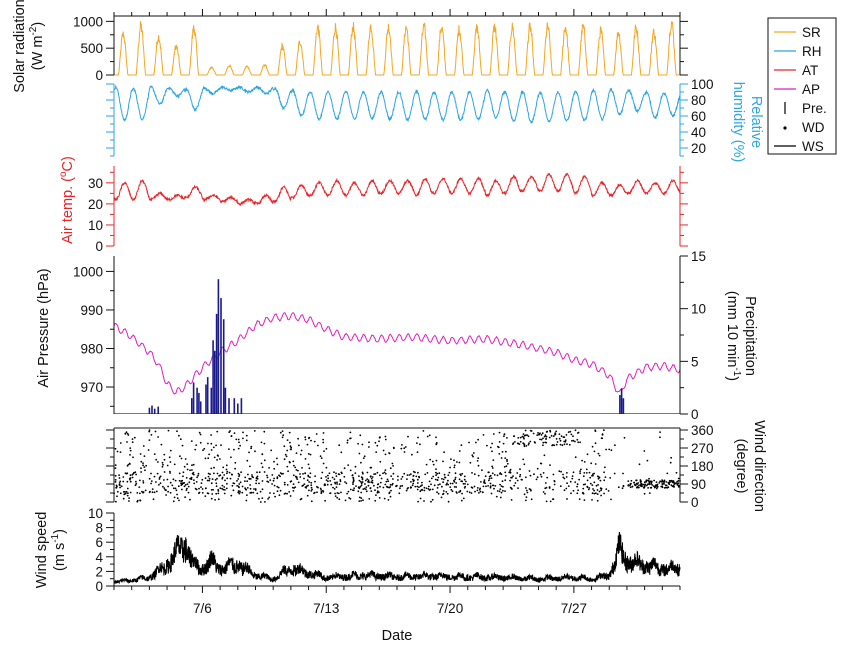 This screenshot has width=851, height=645. What do you see at coordinates (91, 48) in the screenshot?
I see `solar-tick-label: 500` at bounding box center [91, 48].